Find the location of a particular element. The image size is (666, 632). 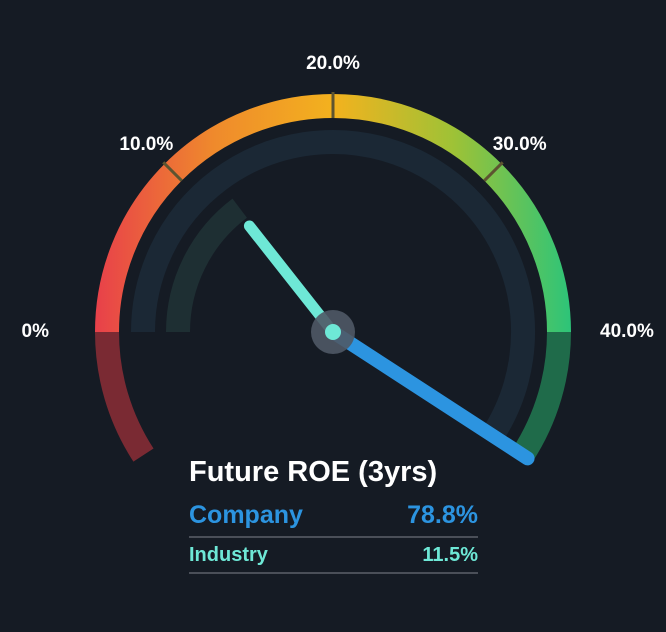

legend-row-company: Company 78.8% is located at coordinates (333, 516).